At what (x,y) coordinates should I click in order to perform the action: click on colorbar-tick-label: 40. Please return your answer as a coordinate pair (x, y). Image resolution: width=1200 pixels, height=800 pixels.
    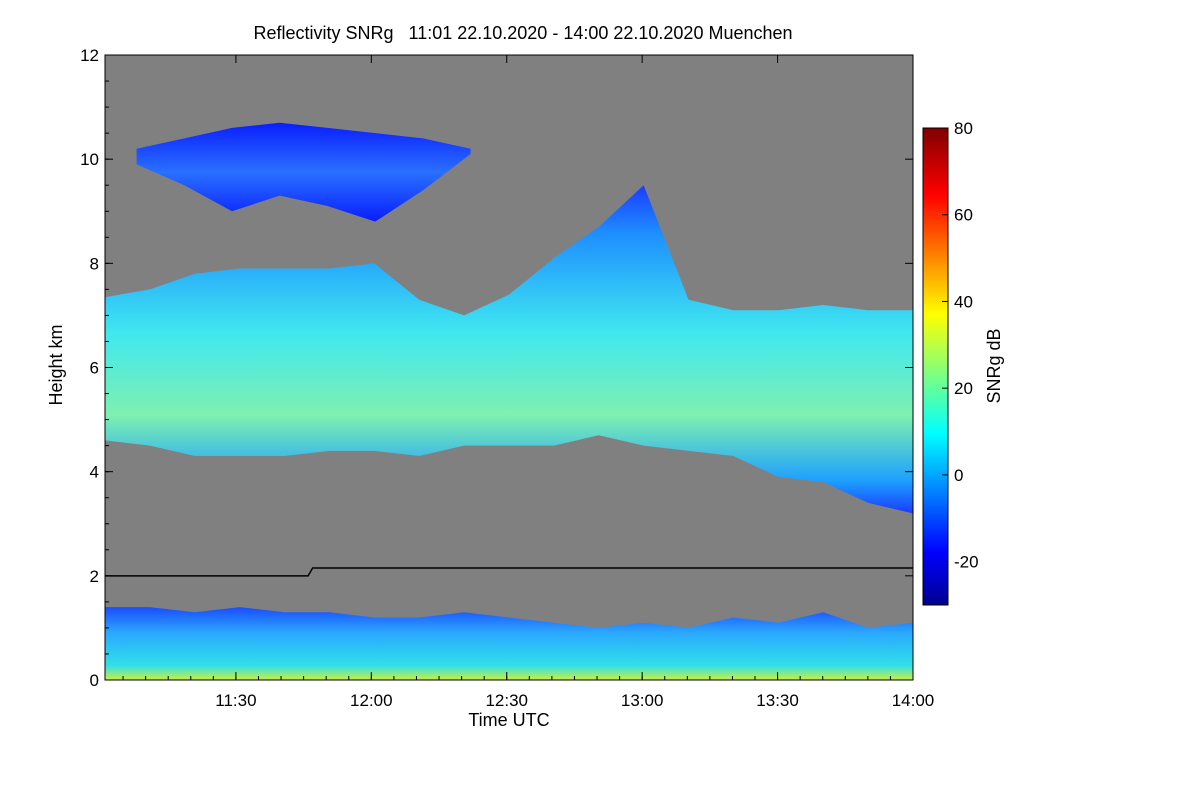
    Looking at the image, I should click on (963, 301).